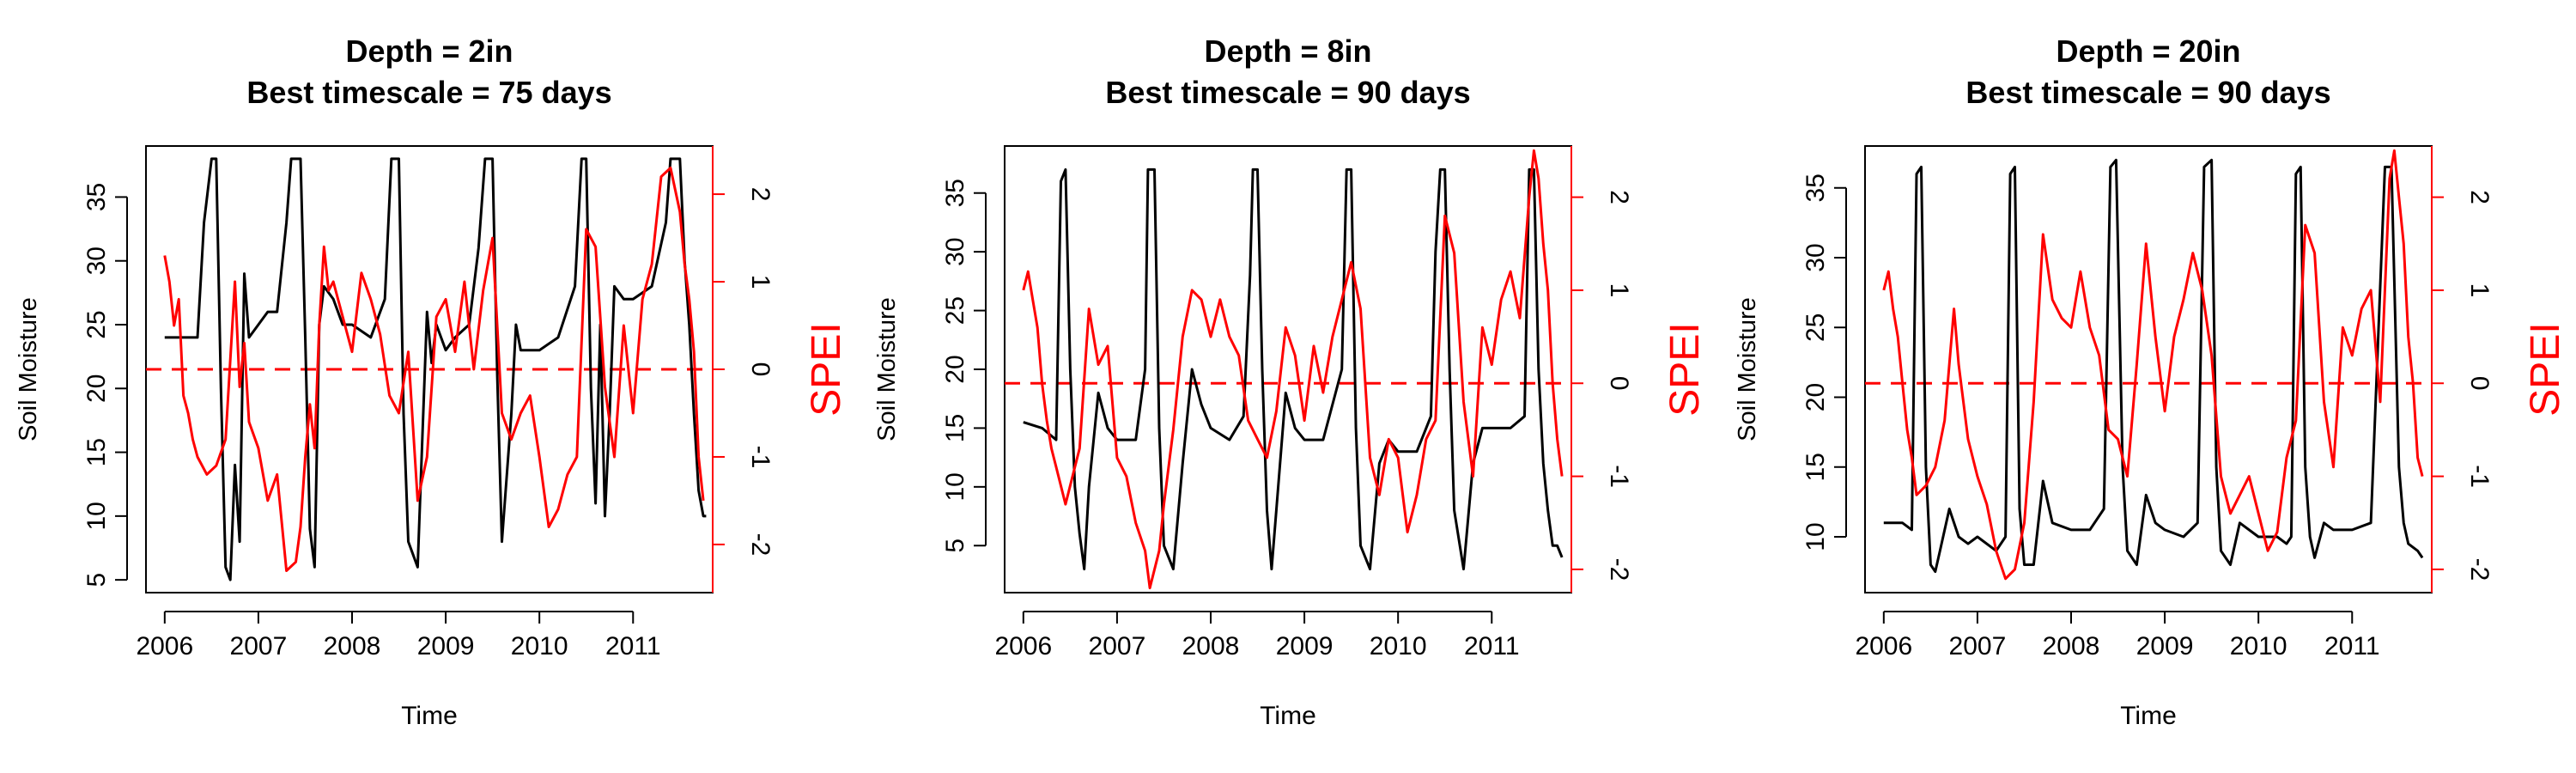 The height and width of the screenshot is (773, 2576). Describe the element at coordinates (1287, 51) in the screenshot. I see `chart-title: Depth = 8in` at that location.